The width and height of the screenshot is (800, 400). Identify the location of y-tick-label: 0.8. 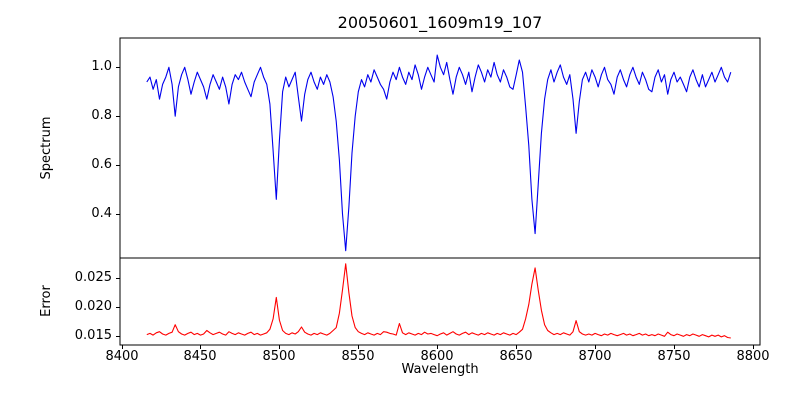
(101, 115).